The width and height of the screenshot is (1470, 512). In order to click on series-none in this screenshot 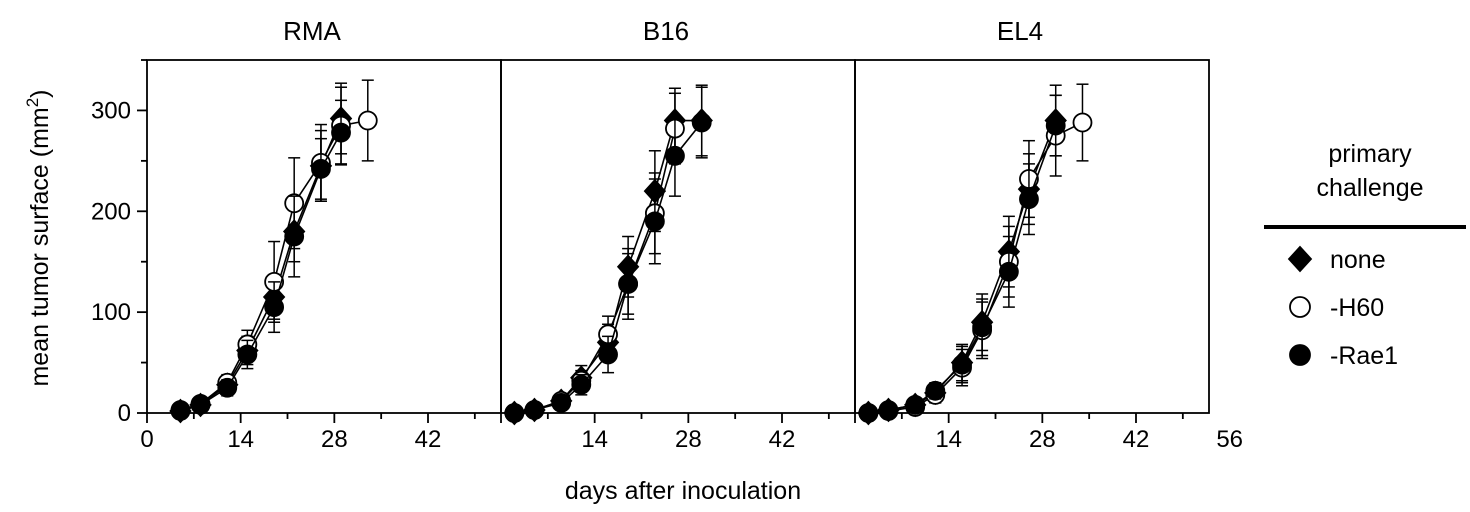, I will do `click(261, 253)`.